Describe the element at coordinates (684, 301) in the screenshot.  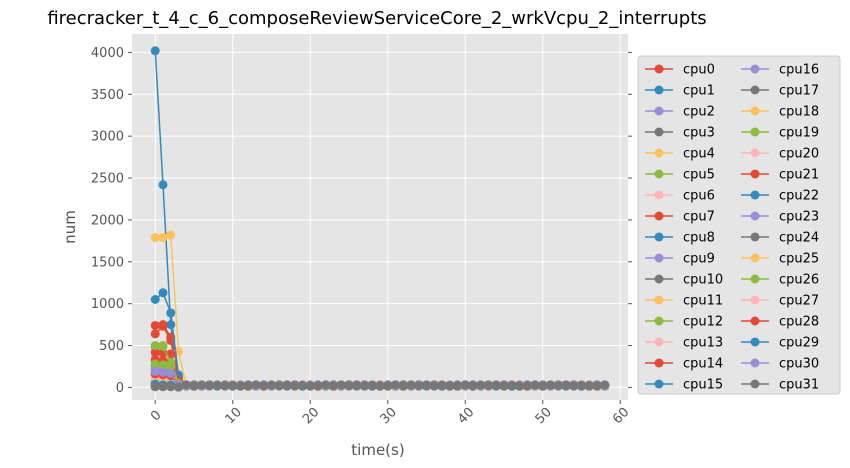
I see `legend-item-cpu11: cpu11` at that location.